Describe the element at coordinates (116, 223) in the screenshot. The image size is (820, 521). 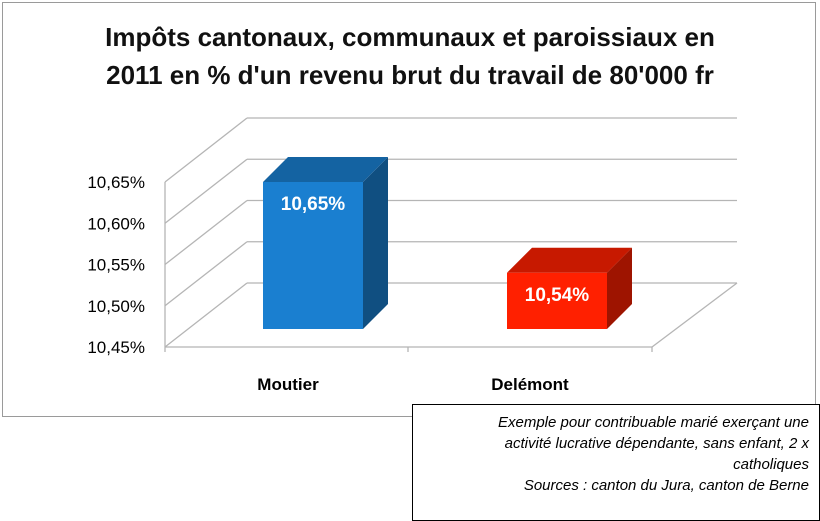
I see `y-tick-label: 10,60%` at that location.